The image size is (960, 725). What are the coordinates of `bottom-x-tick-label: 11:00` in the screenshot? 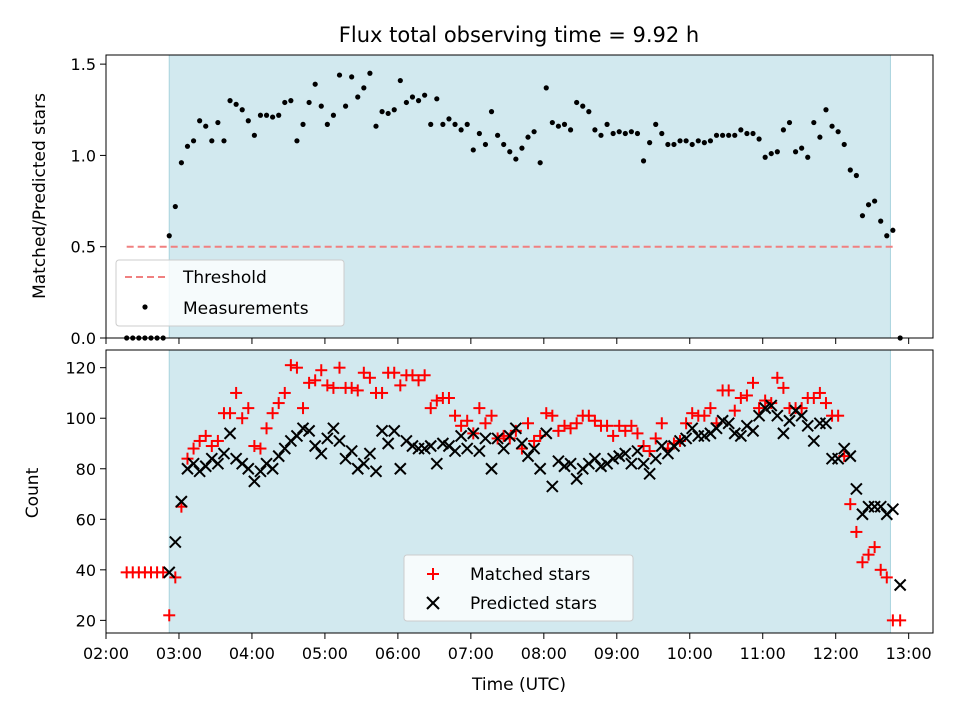 It's located at (763, 653).